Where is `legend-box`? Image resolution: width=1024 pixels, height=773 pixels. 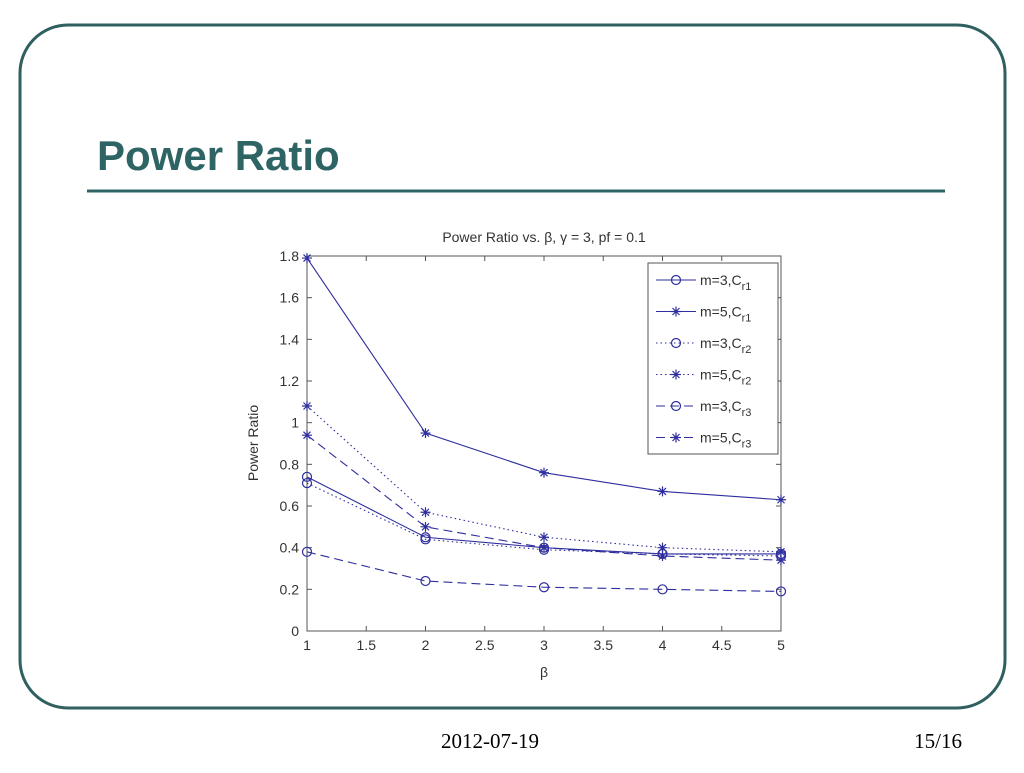
legend-box is located at coordinates (713, 358).